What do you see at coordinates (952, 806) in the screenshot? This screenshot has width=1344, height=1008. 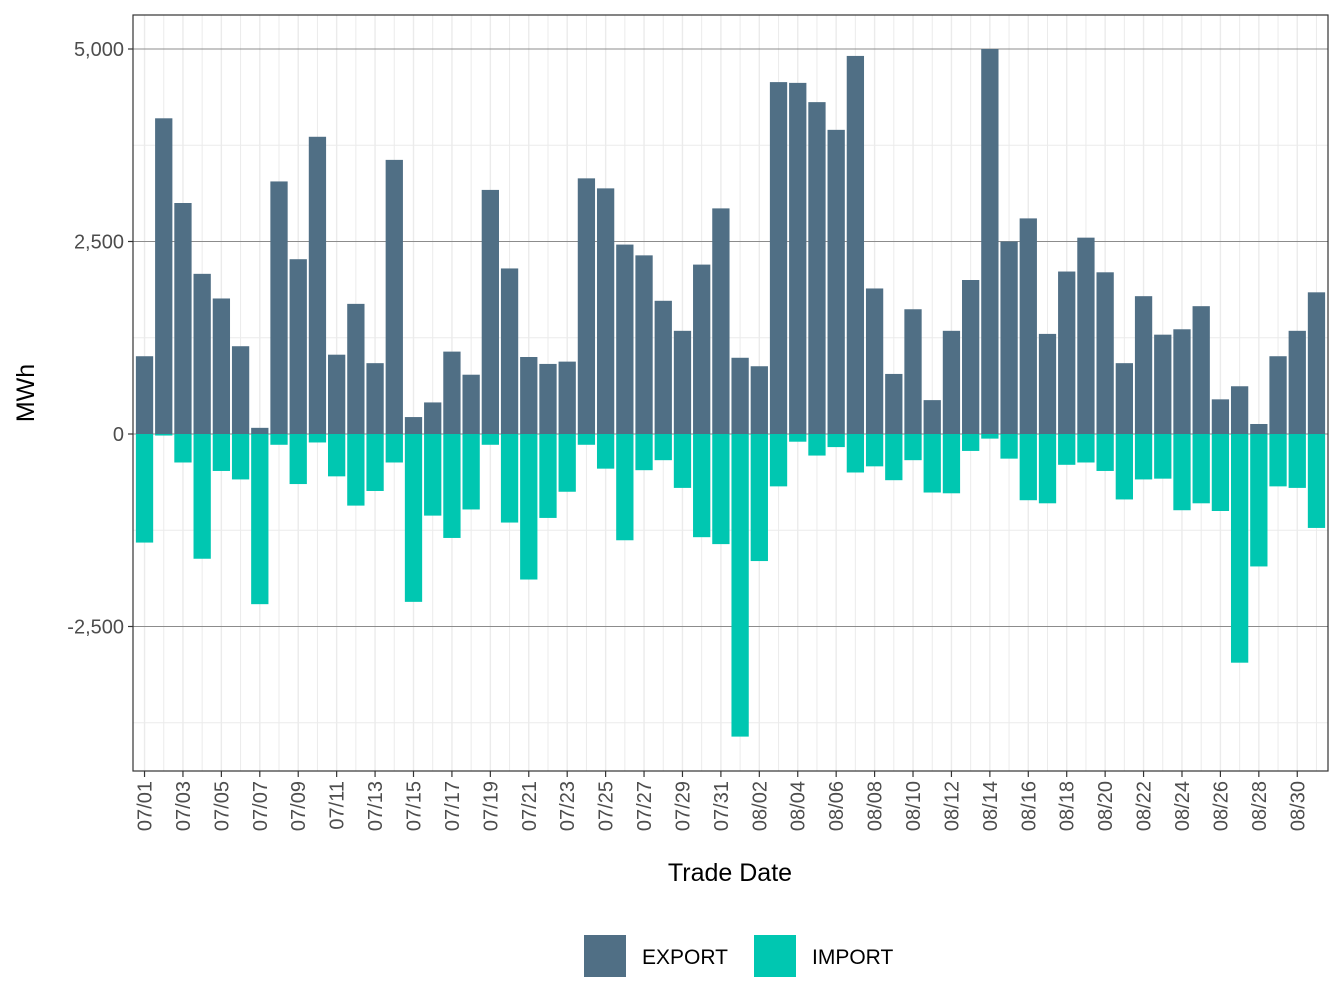 I see `x-tick-label: 08/12` at bounding box center [952, 806].